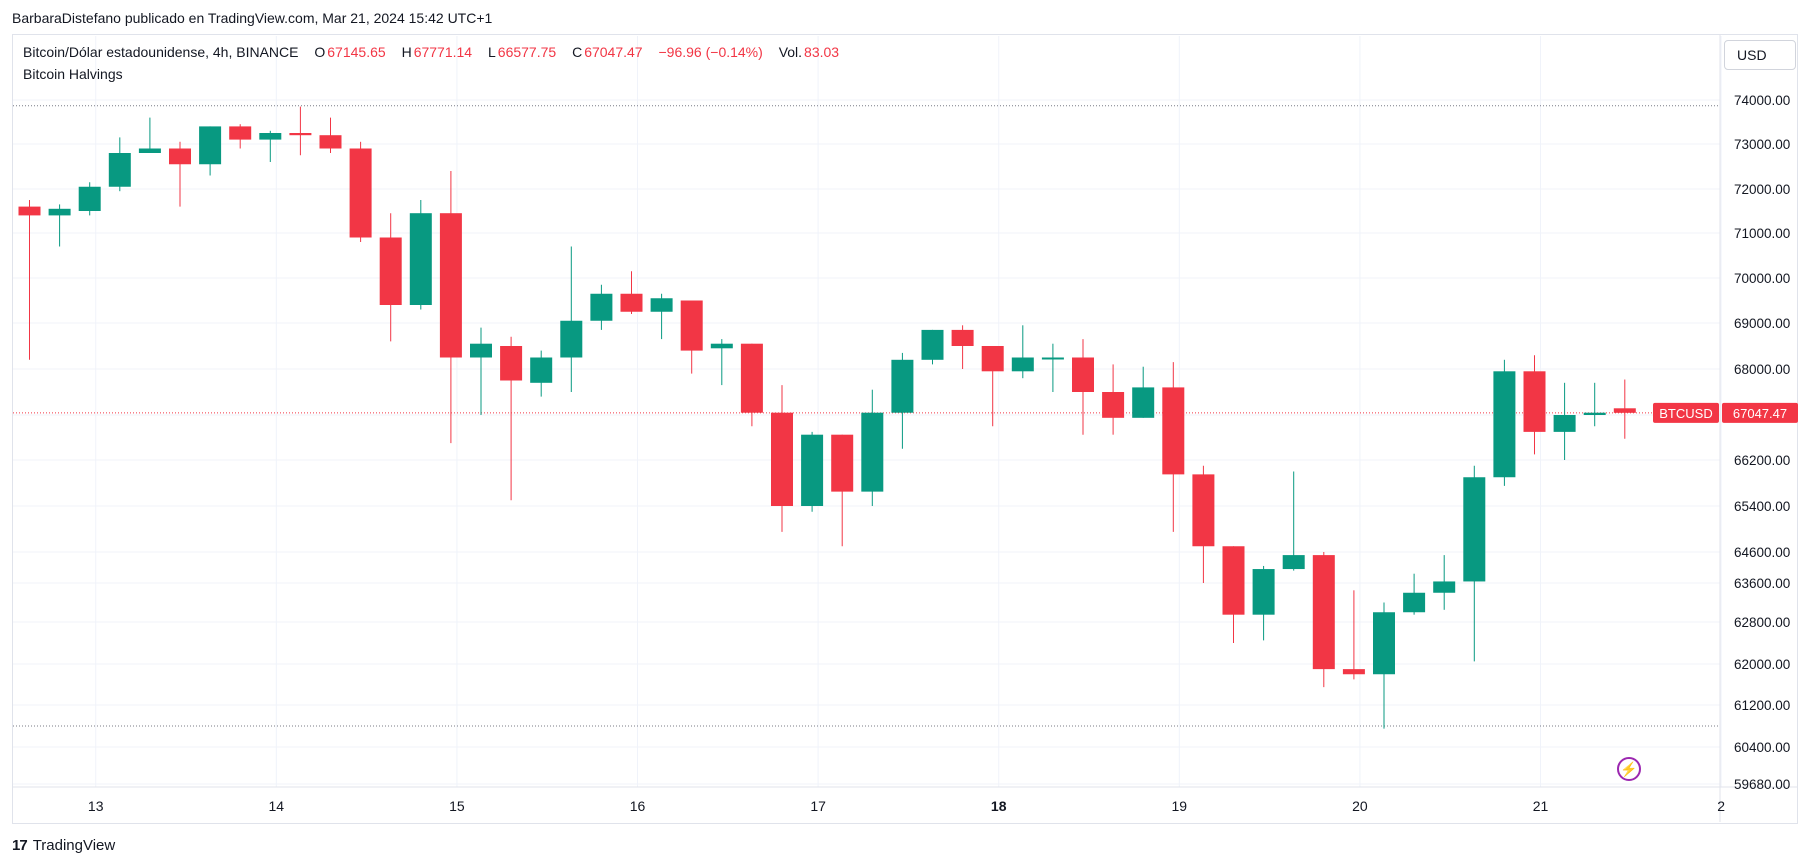  What do you see at coordinates (457, 806) in the screenshot?
I see `x-tick-label: 15` at bounding box center [457, 806].